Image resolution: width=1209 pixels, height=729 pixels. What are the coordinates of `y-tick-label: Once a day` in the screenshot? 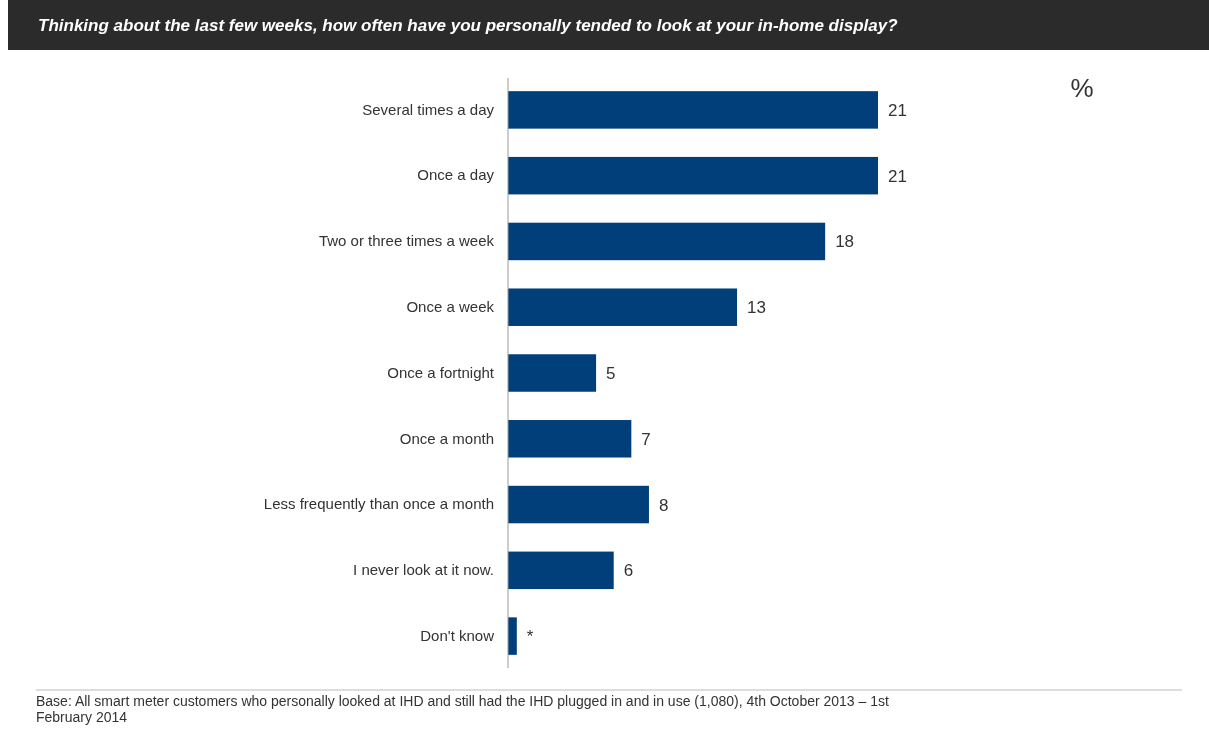 It's located at (456, 175).